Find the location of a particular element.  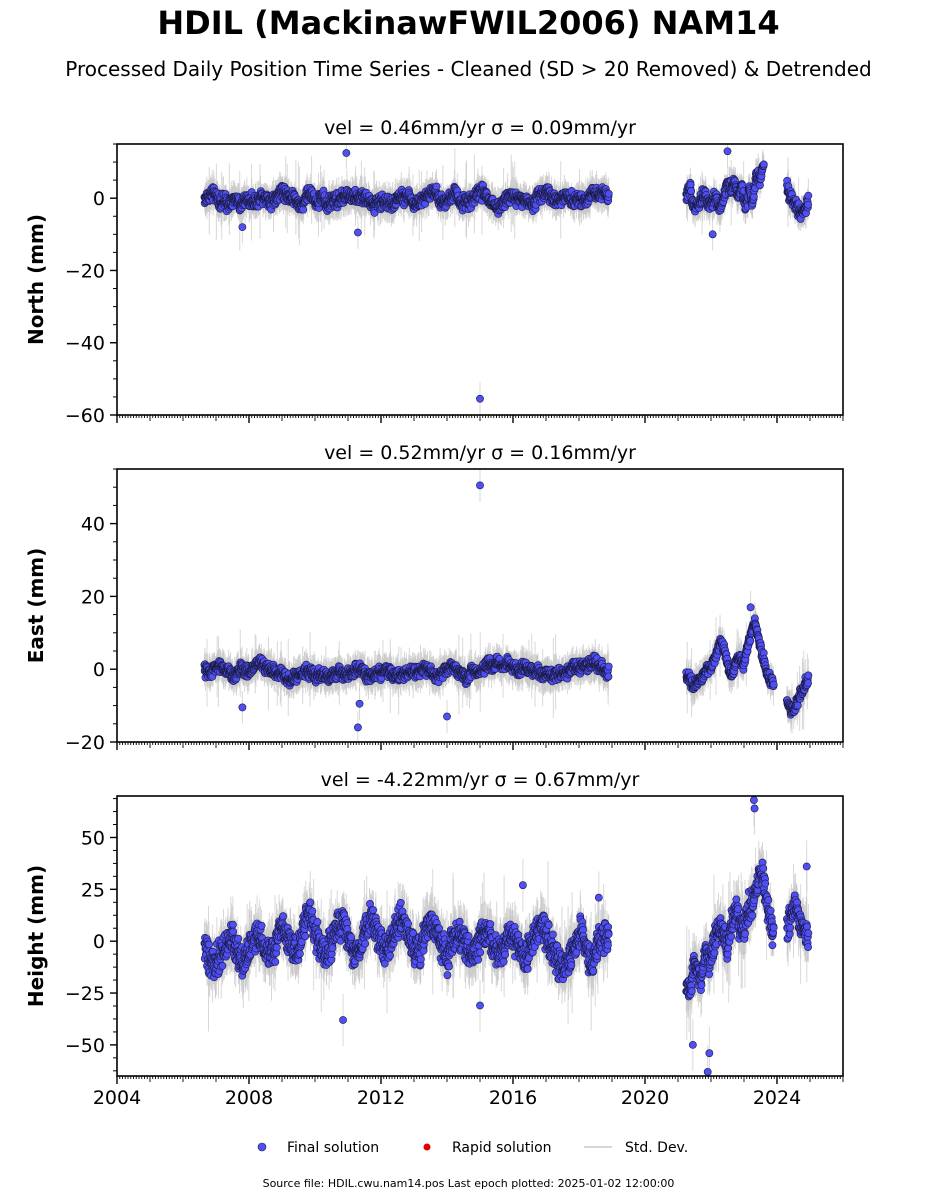

final-solution-points is located at coordinates (506, 275).